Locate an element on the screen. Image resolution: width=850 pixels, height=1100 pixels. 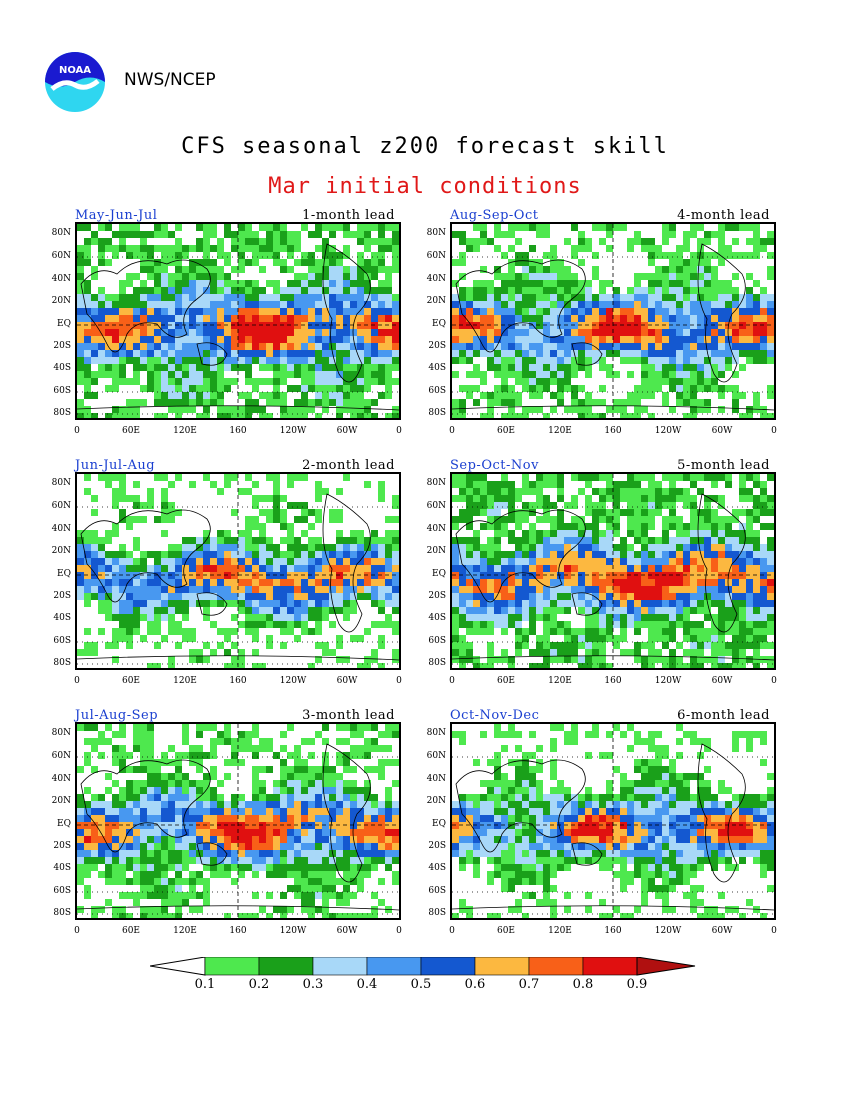
colorbar-label: 0.5 is located at coordinates (421, 984).